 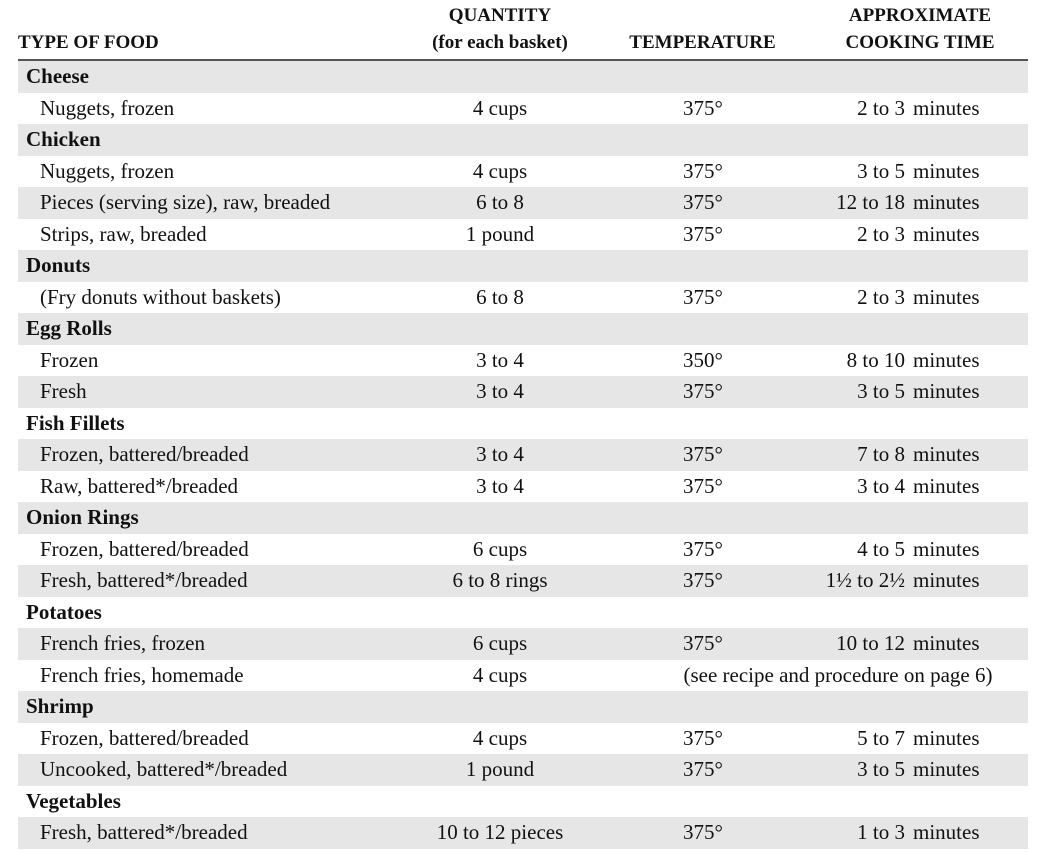 I want to click on category-label: Donuts, so click(x=58, y=265).